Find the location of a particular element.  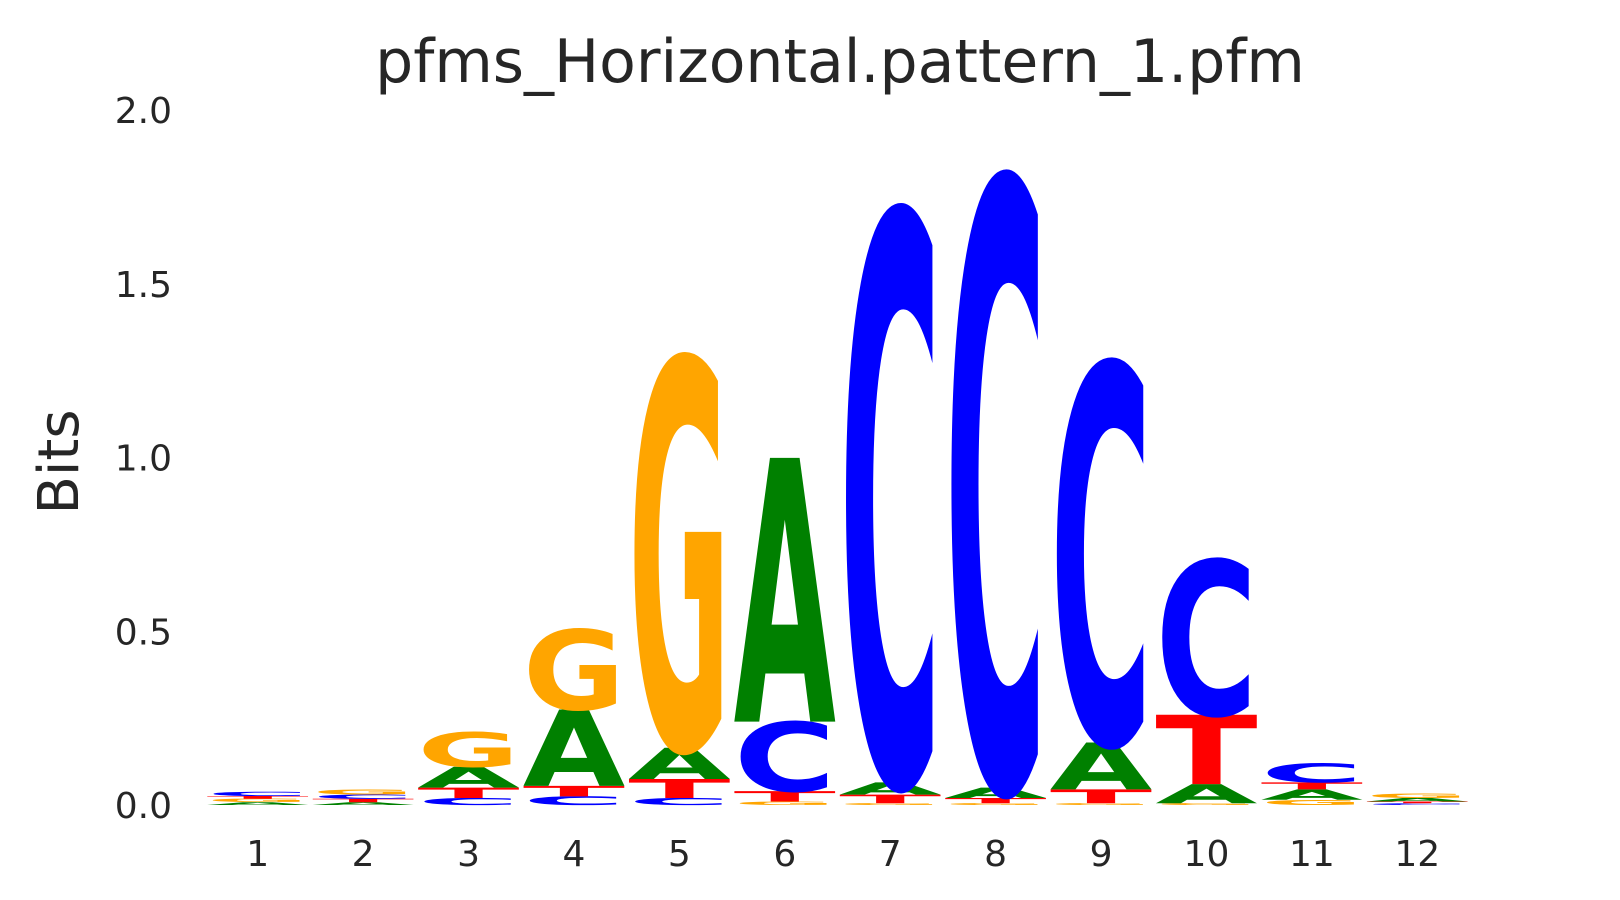

x-tick-label: 10 is located at coordinates (1207, 854).